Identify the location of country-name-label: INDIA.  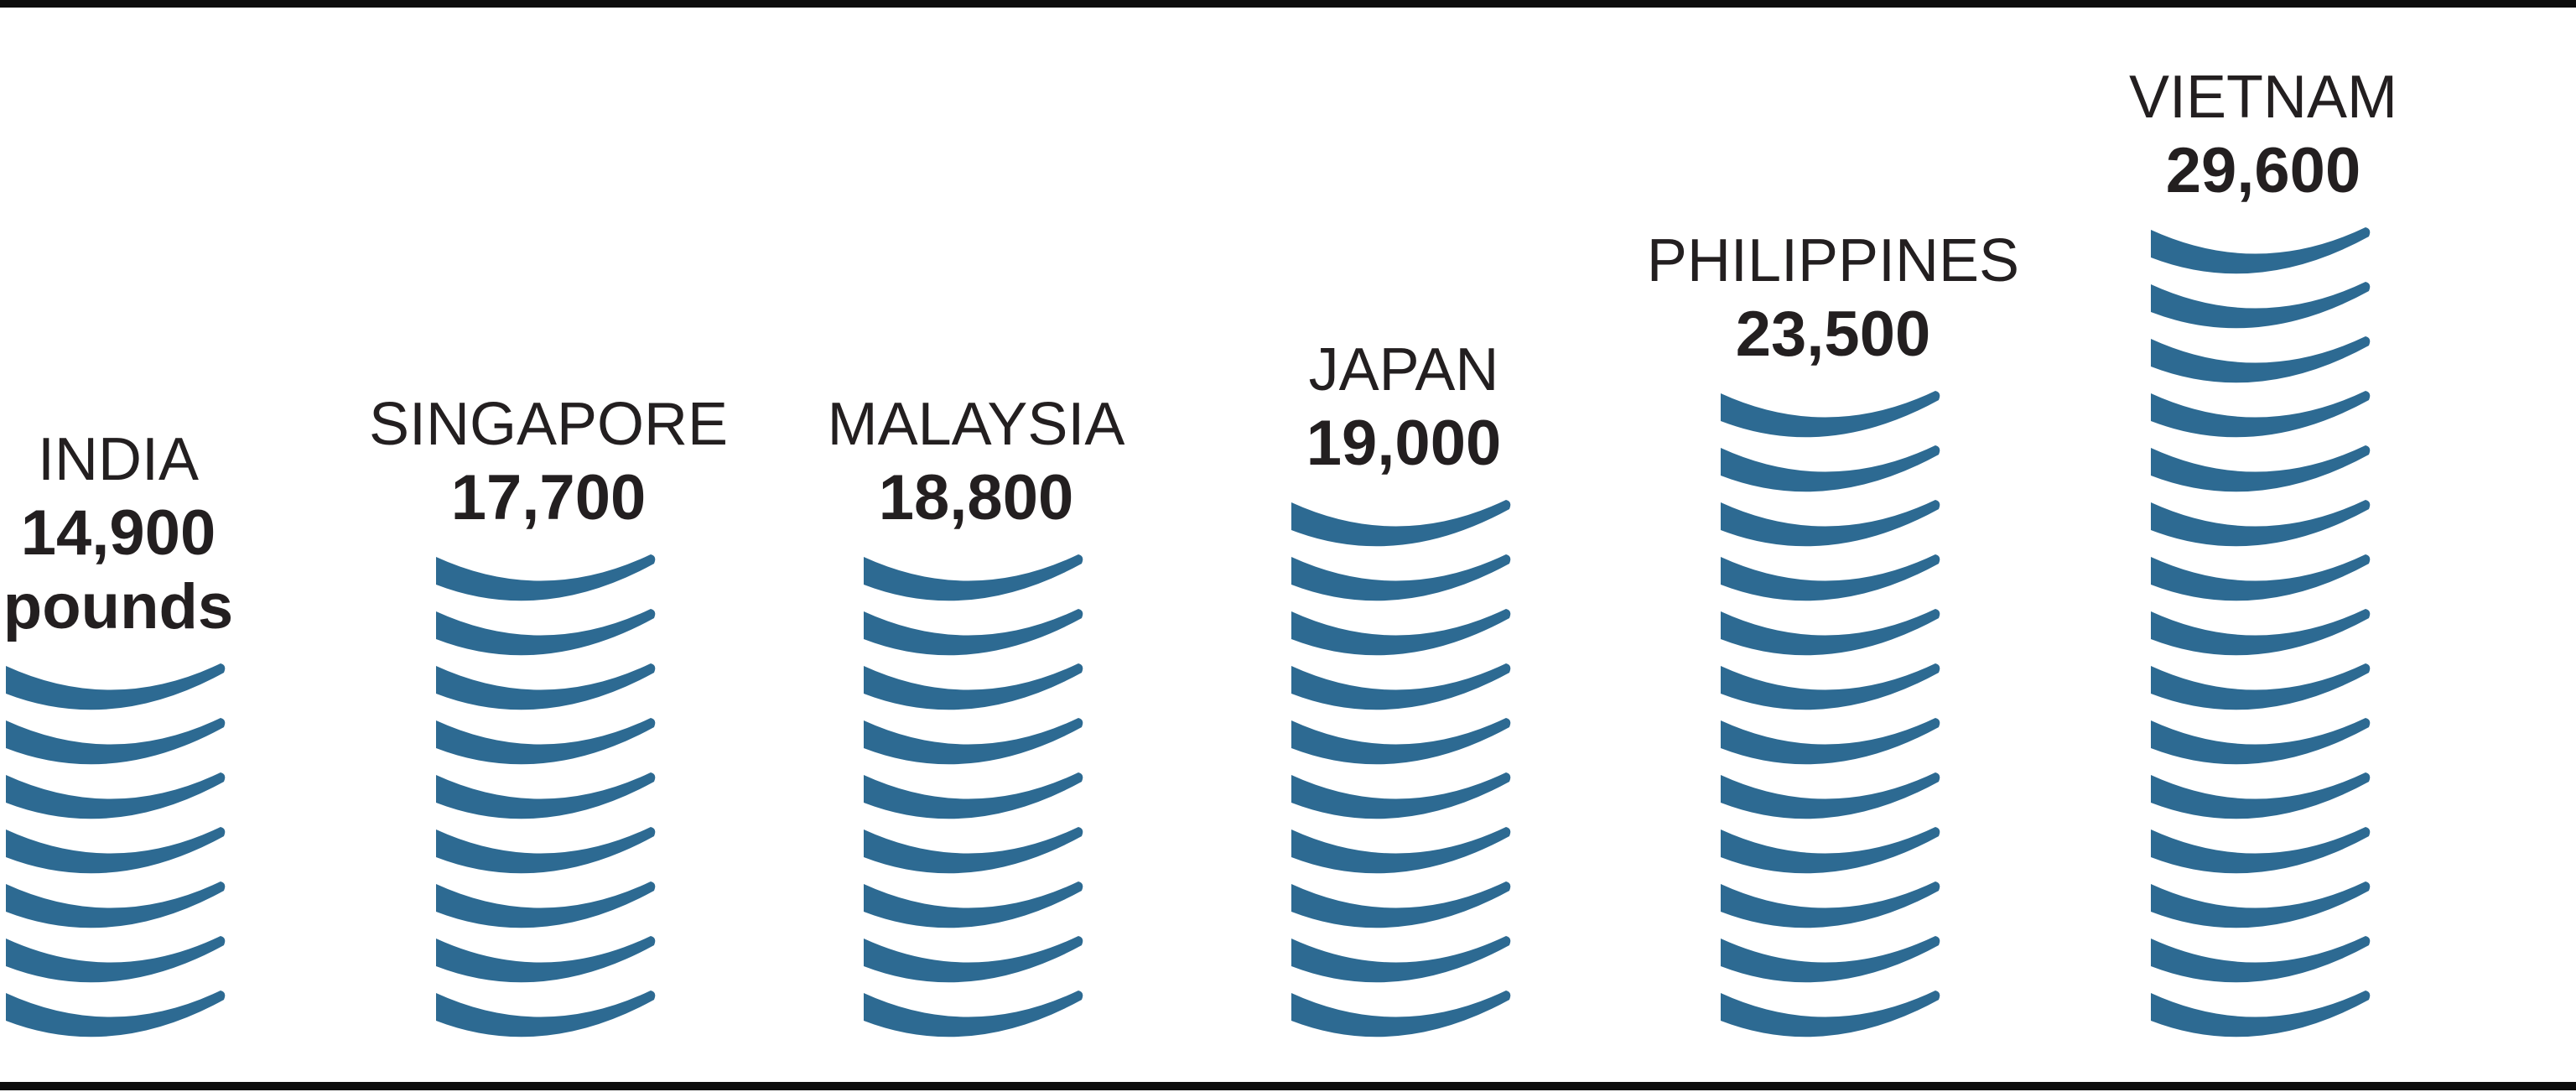
(118, 460).